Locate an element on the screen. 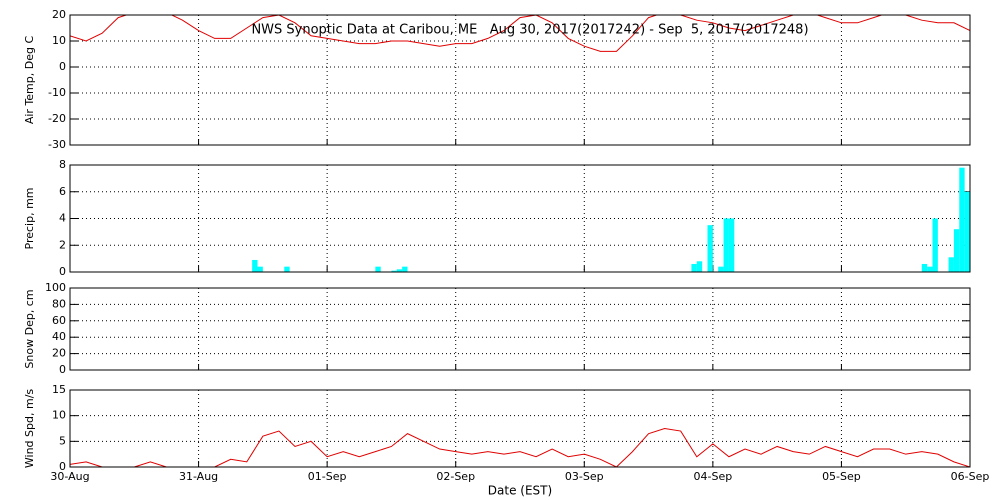 The height and width of the screenshot is (500, 1000). y-tick-label: 80 is located at coordinates (59, 303).